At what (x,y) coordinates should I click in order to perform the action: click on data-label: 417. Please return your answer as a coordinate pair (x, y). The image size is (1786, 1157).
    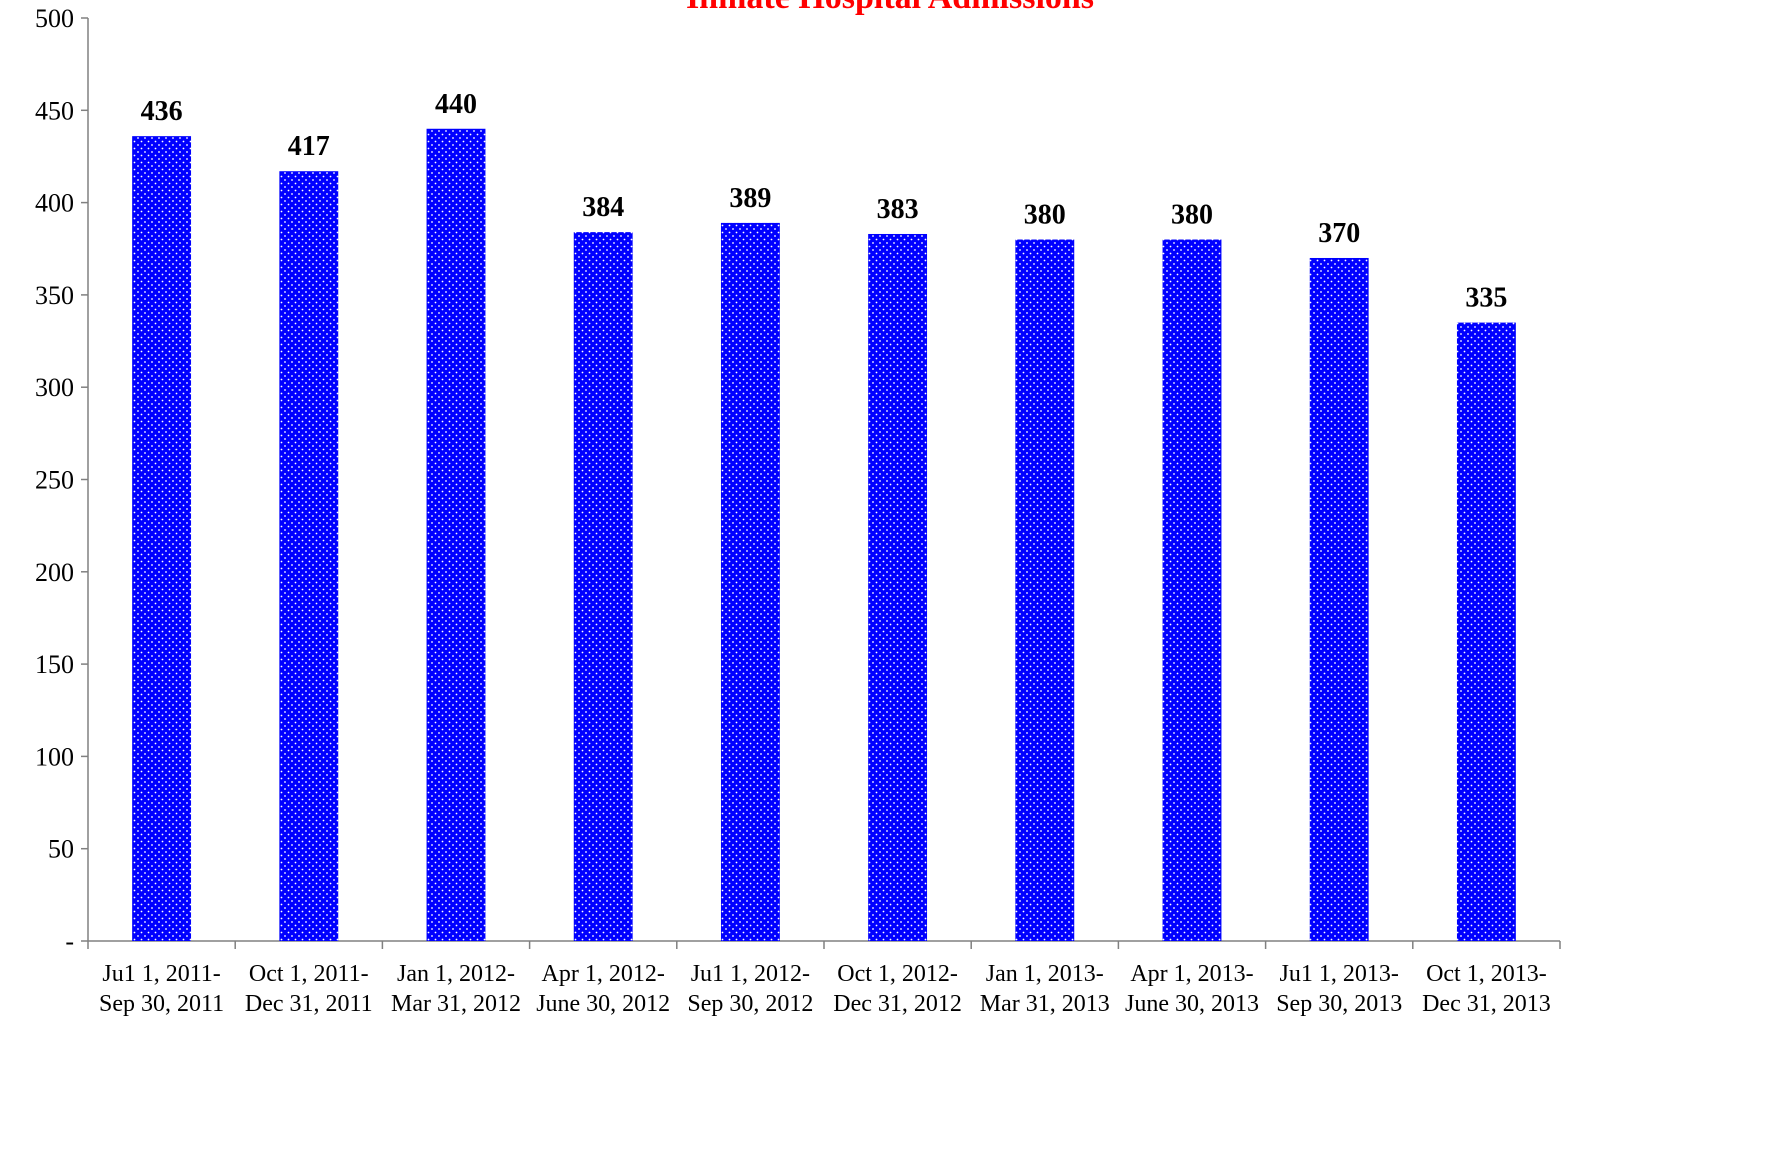
    Looking at the image, I should click on (309, 146).